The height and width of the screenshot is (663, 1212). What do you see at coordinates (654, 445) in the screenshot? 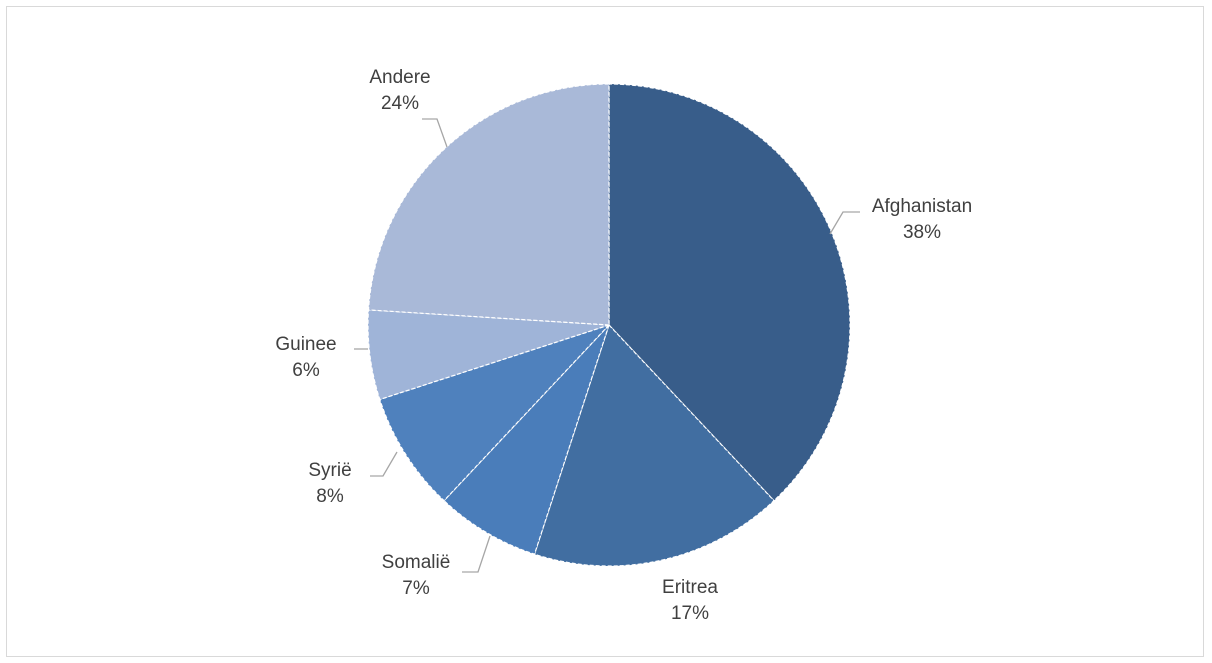
I see `pie-slice-eritrea` at bounding box center [654, 445].